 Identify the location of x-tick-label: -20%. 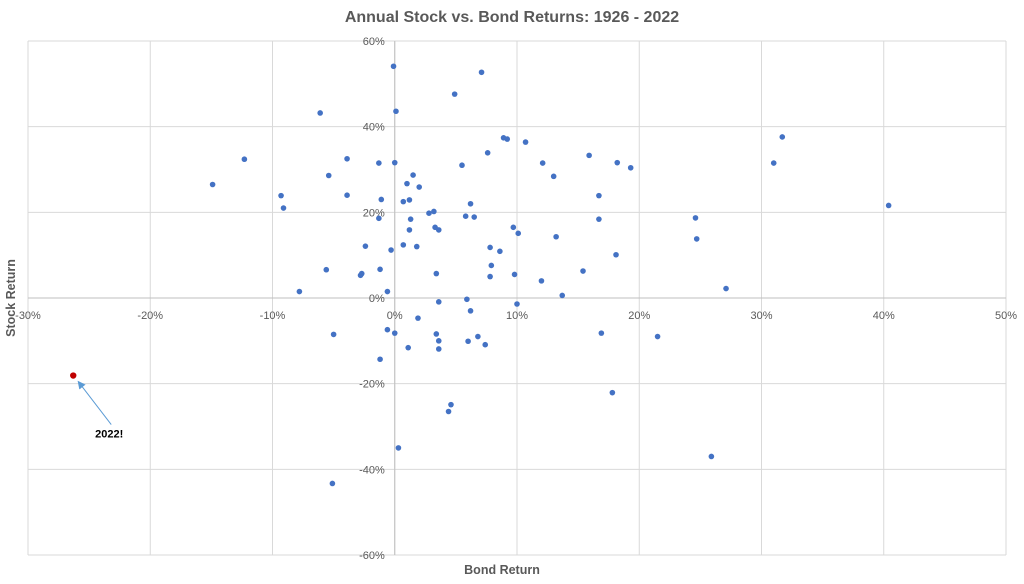
(150, 316).